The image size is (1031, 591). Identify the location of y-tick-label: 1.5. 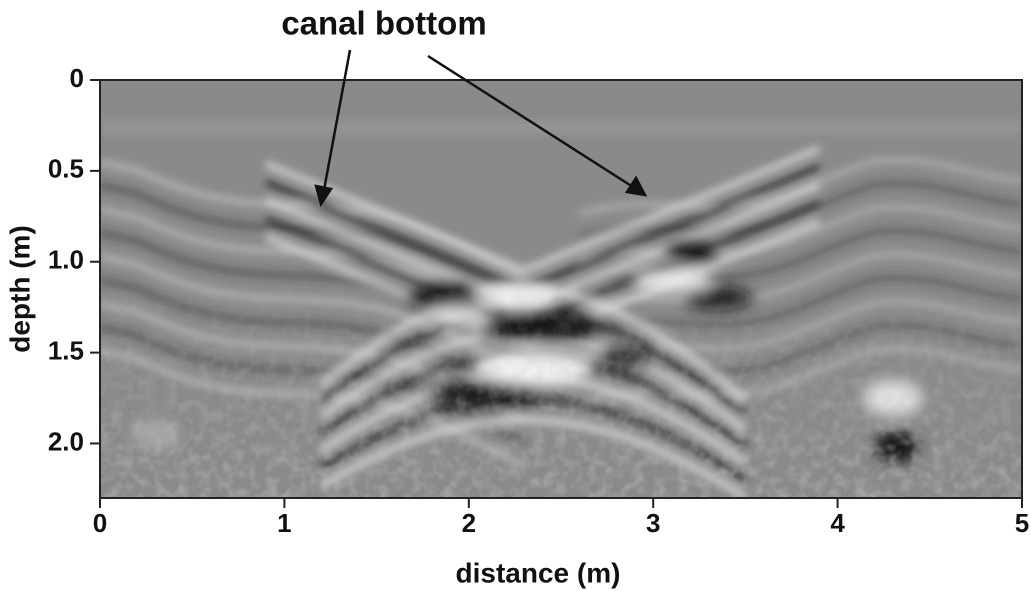
(66, 350).